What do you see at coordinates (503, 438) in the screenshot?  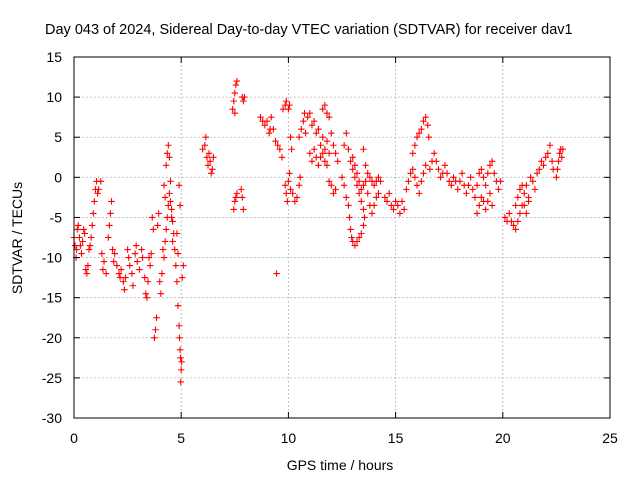 I see `x-tick-label: 20` at bounding box center [503, 438].